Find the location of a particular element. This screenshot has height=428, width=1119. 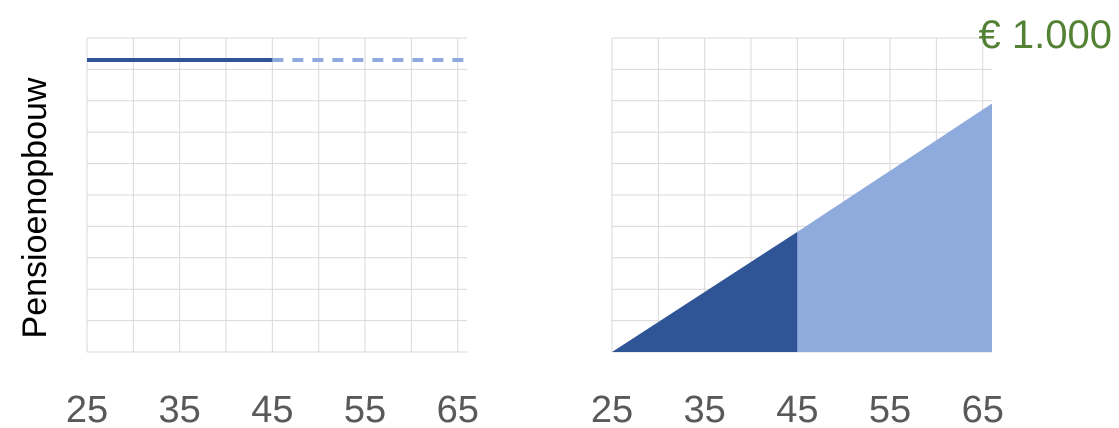

y-axis-label: Pensioenopbouw is located at coordinates (35, 207).